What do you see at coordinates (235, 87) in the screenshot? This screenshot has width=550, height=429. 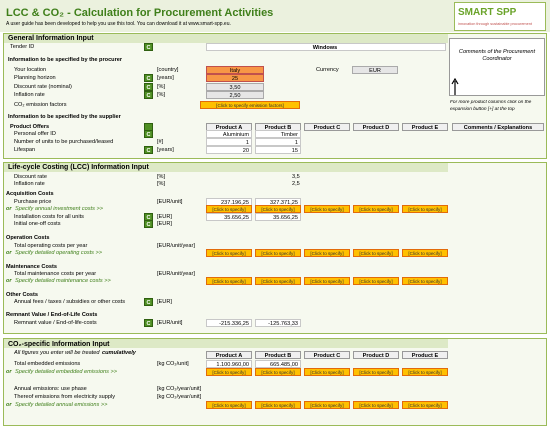 I see `setting-value: 3,50` at bounding box center [235, 87].